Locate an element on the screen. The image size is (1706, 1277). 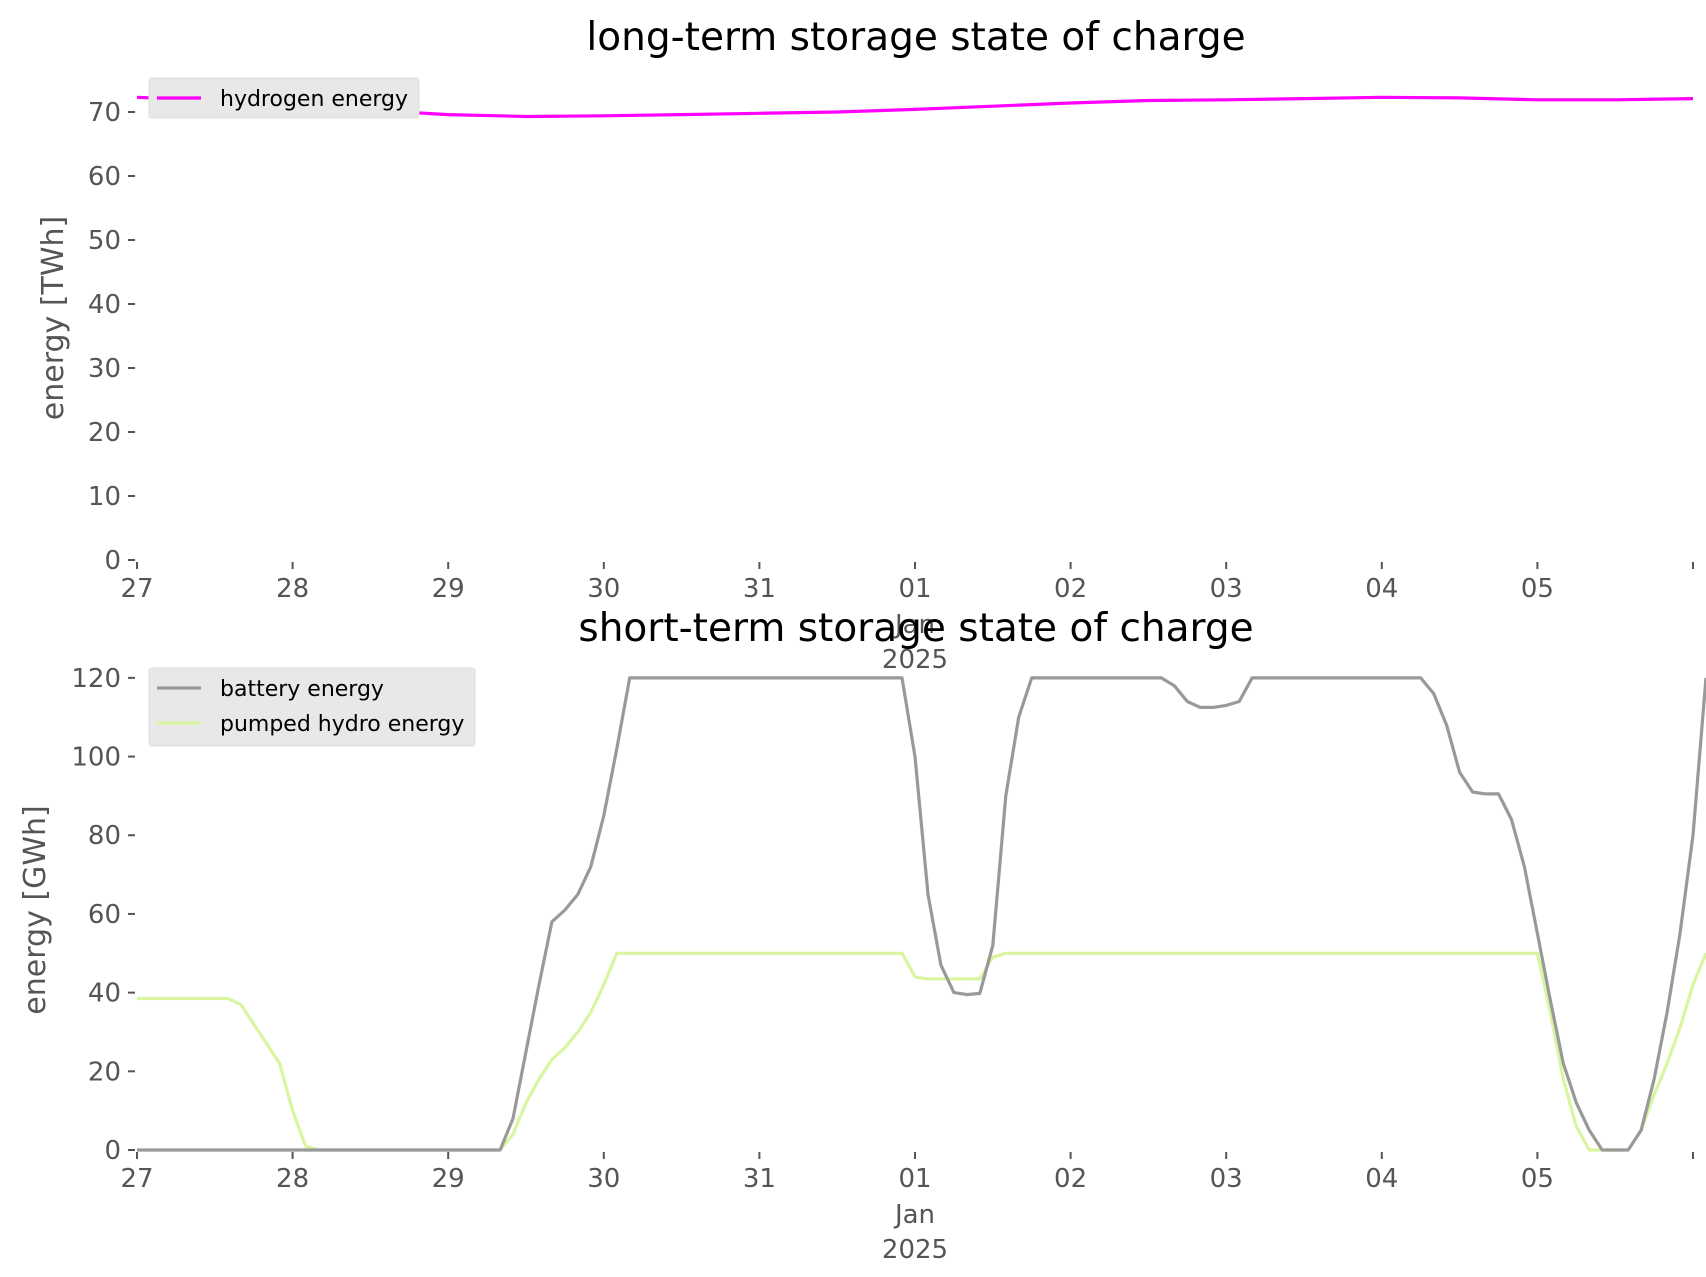
short-term-x-tick-label: 29 is located at coordinates (448, 1179).